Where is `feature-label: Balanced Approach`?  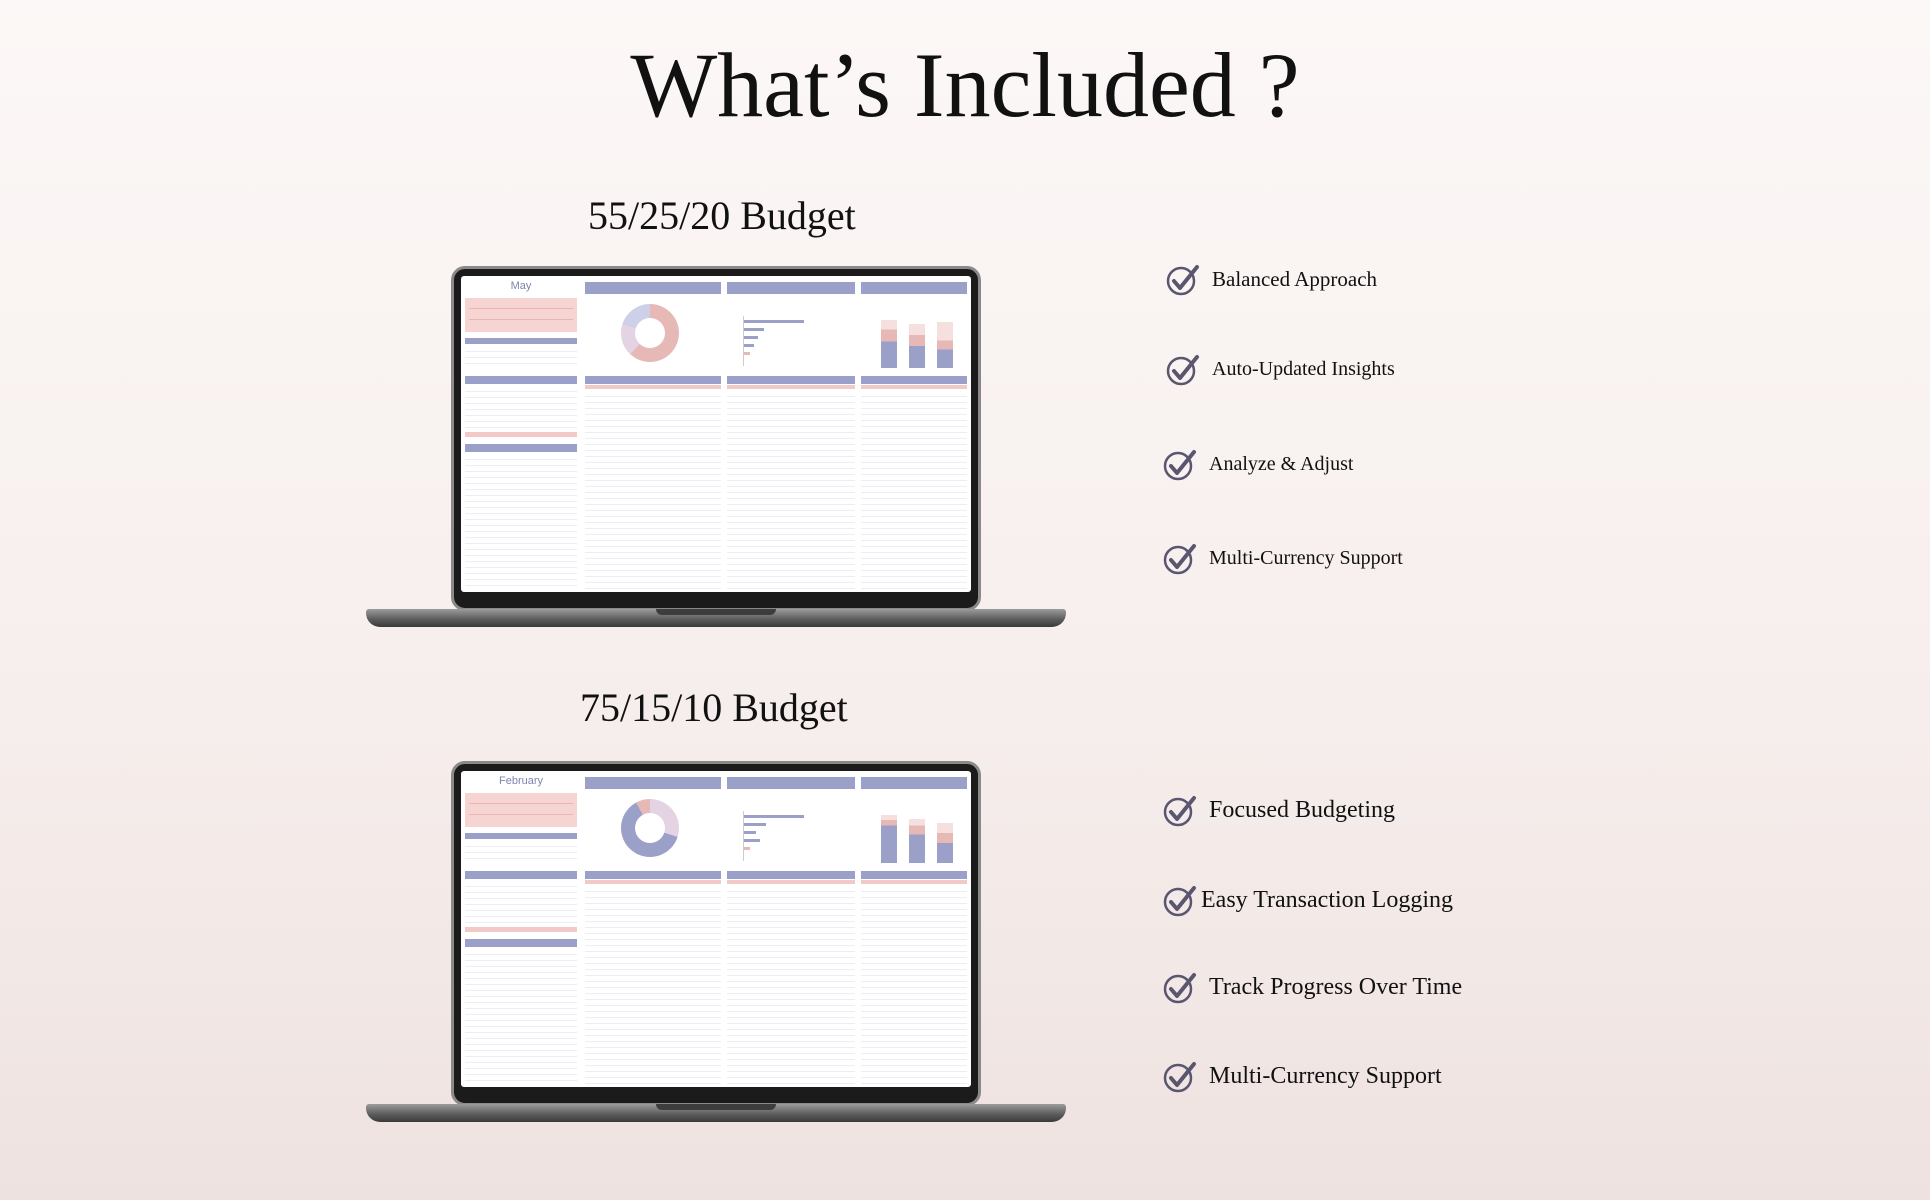
feature-label: Balanced Approach is located at coordinates (1295, 278).